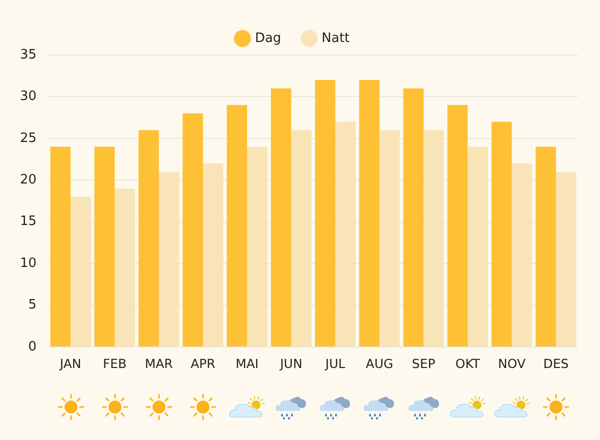 This screenshot has width=600, height=440. I want to click on y-tick-label: 15, so click(28, 222).